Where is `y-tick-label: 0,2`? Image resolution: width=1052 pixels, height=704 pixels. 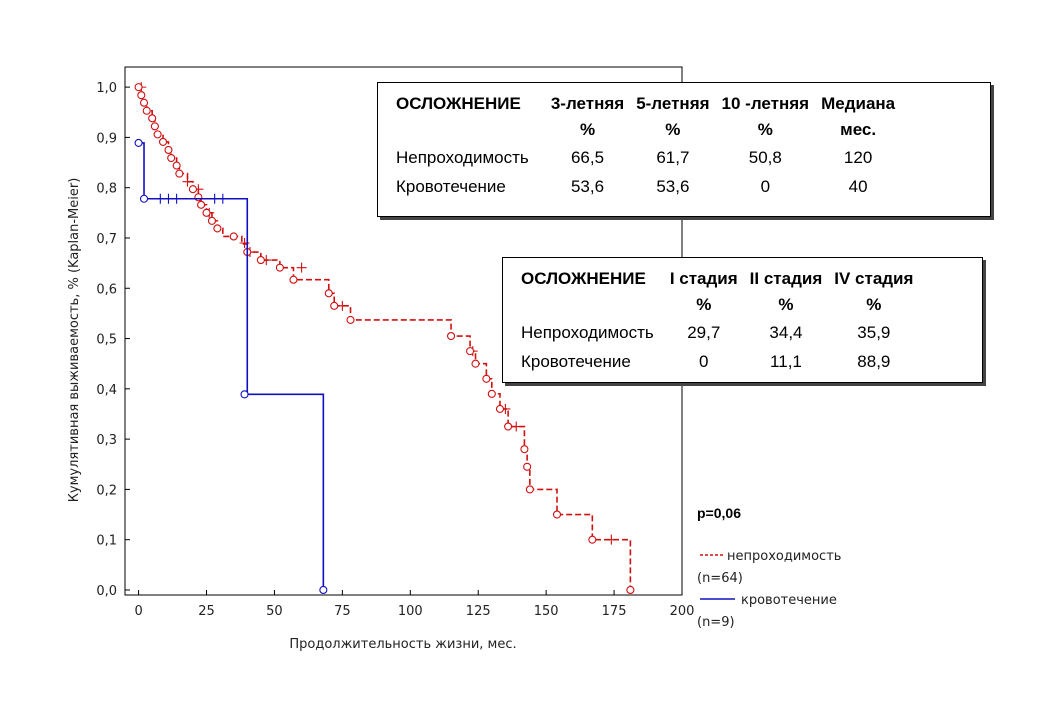
y-tick-label: 0,2 is located at coordinates (106, 490).